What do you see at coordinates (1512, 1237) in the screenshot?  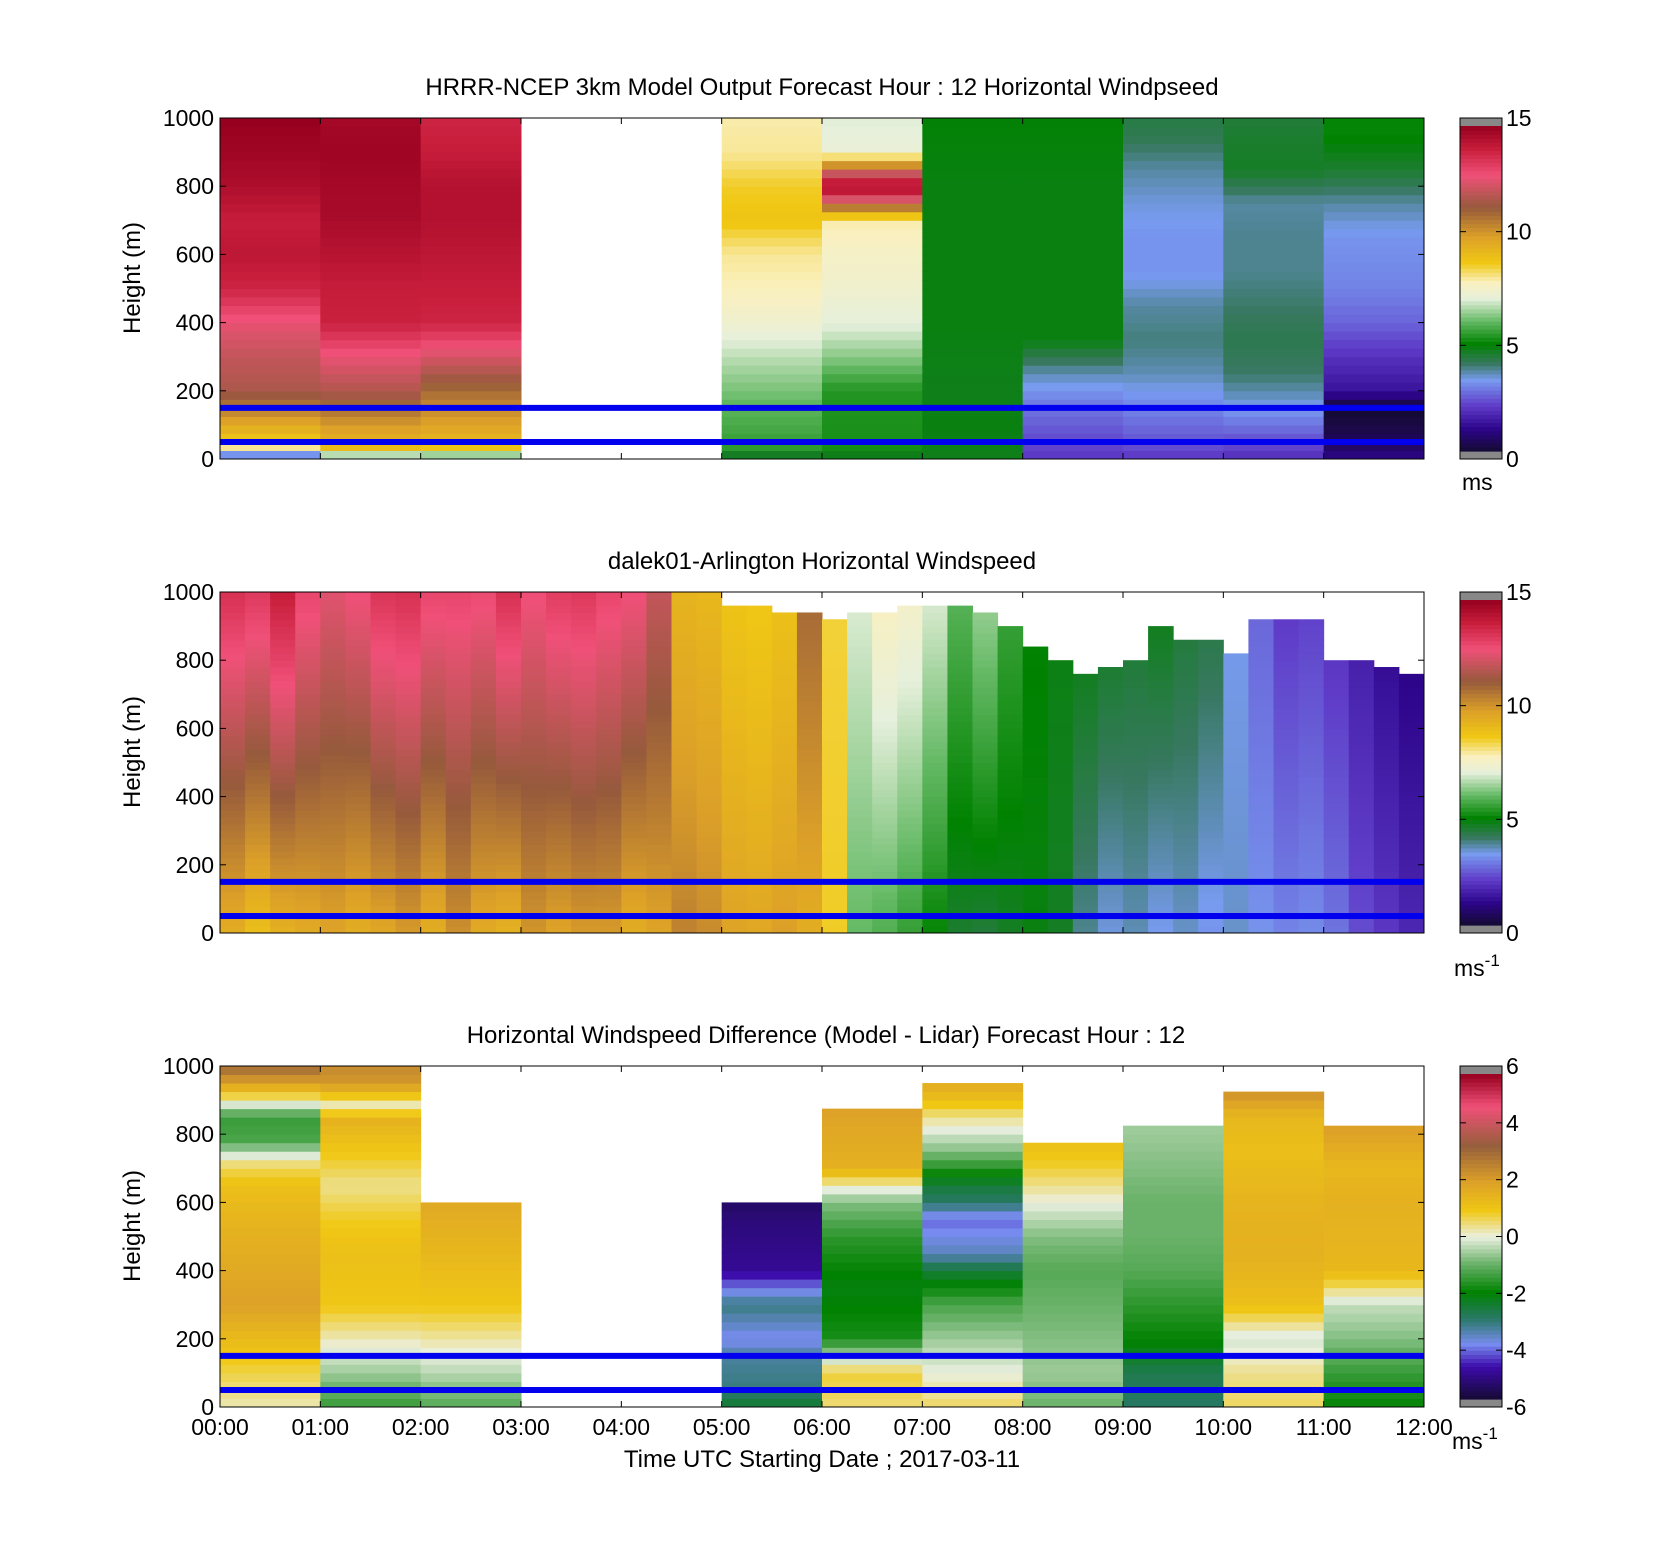 I see `colorbar-tick-label: 0` at bounding box center [1512, 1237].